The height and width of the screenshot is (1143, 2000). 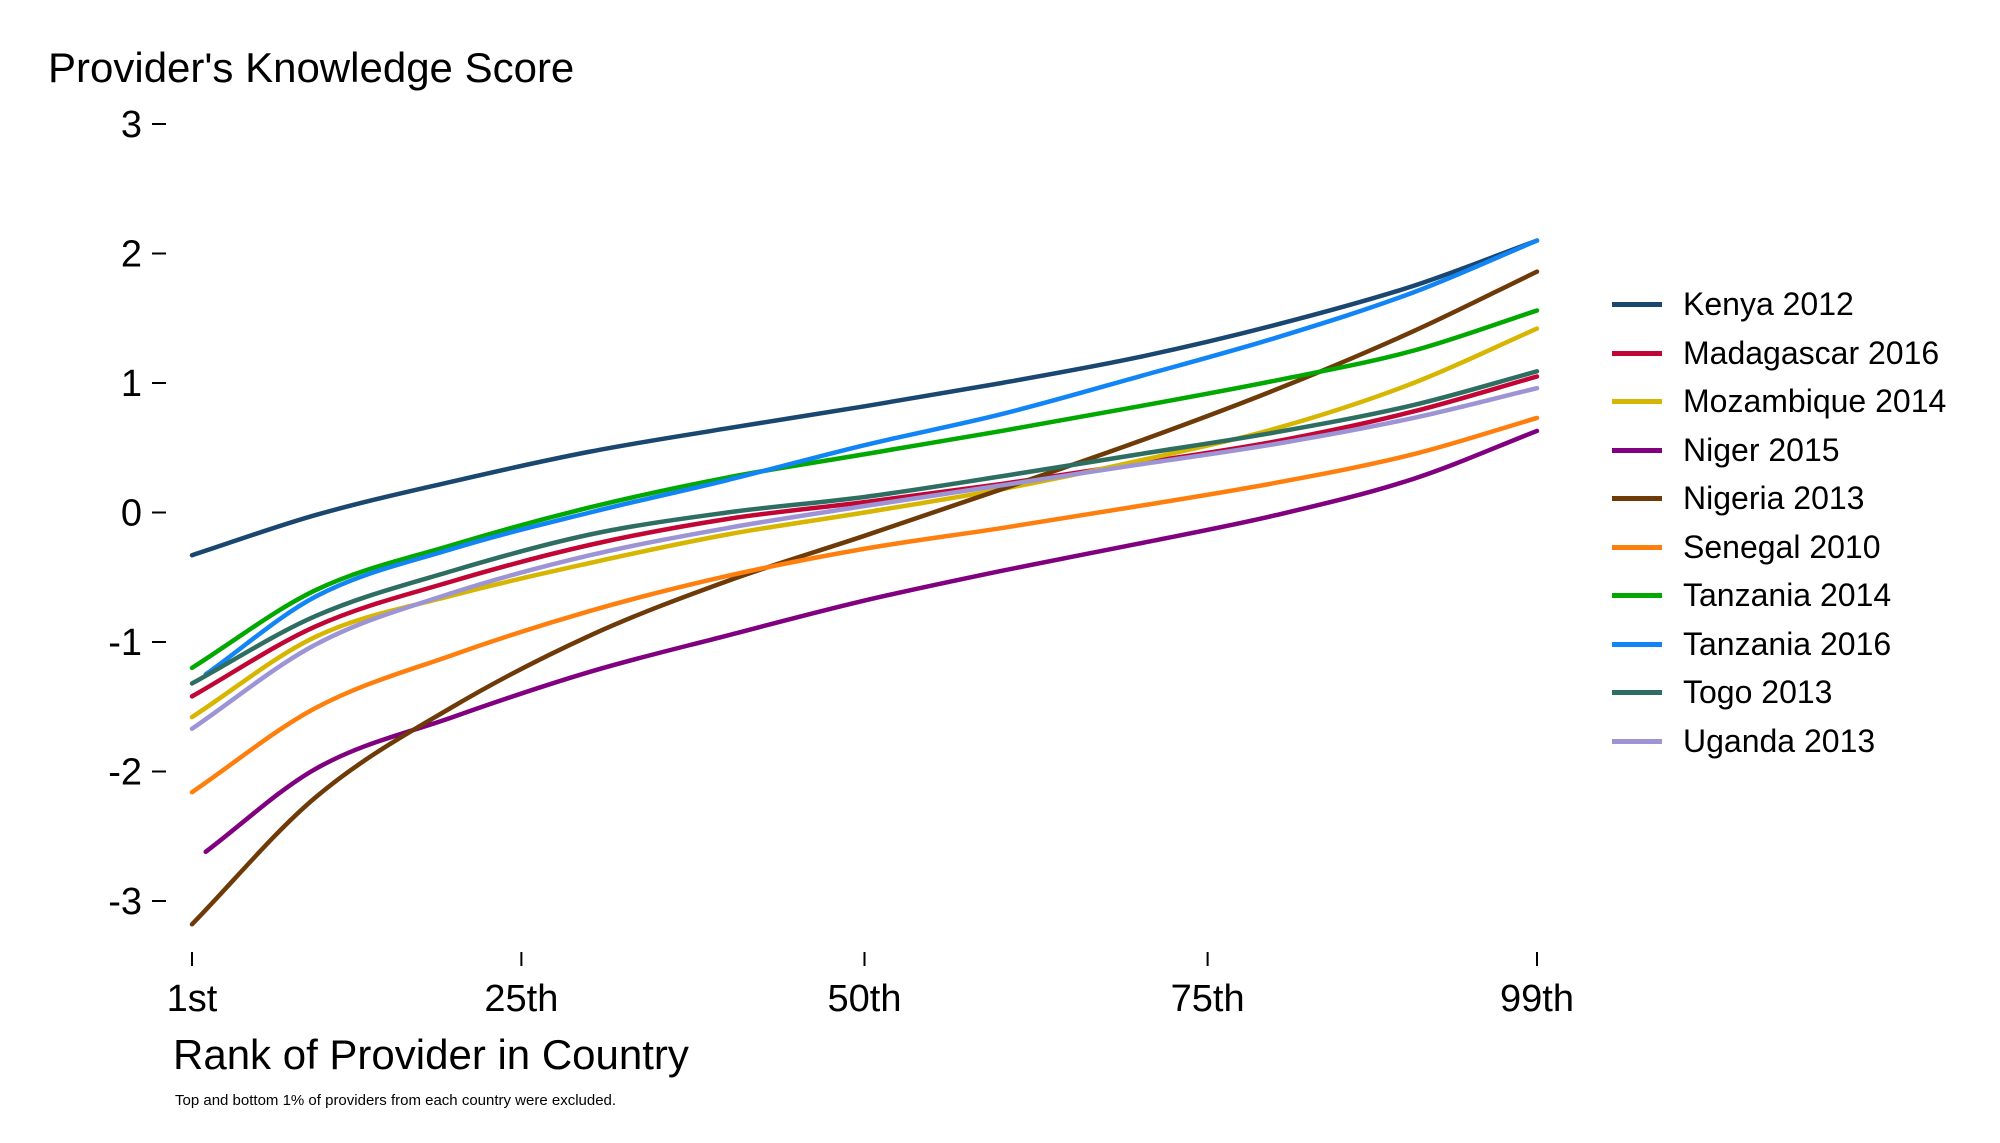 I want to click on legend-label: Senegal 2010, so click(x=1782, y=546).